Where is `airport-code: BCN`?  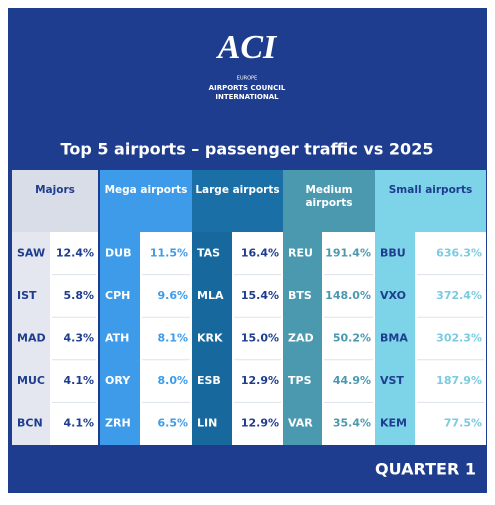
airport-code: BCN is located at coordinates (30, 423).